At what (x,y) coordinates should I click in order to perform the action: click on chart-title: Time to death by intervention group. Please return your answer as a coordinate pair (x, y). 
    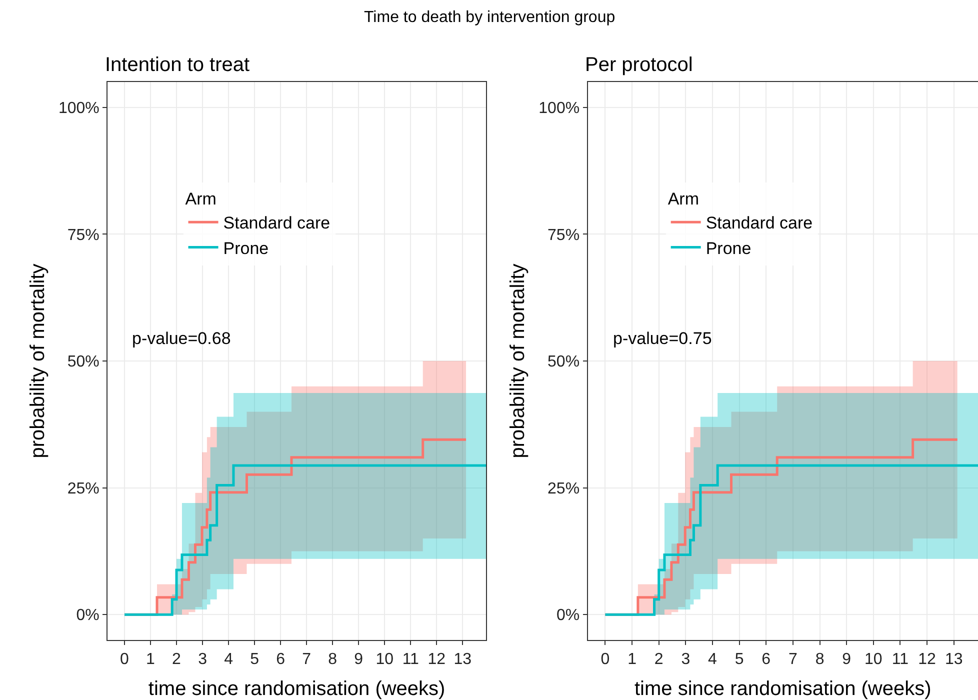
    Looking at the image, I should click on (490, 17).